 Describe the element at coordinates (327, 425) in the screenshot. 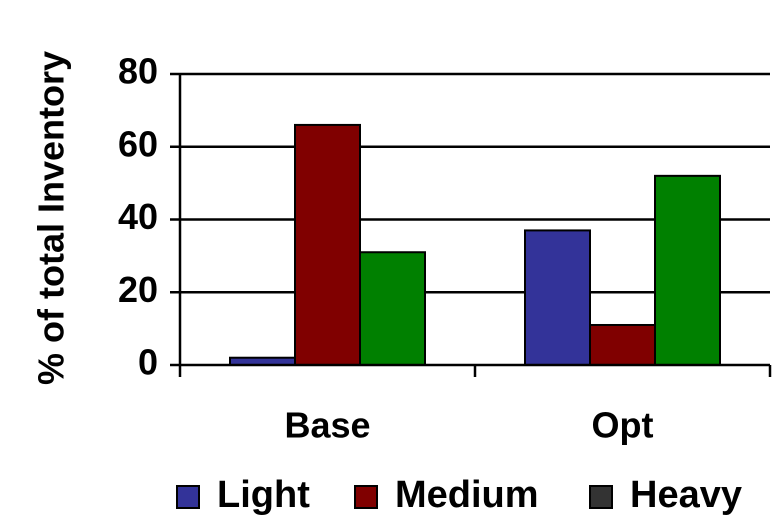

I see `x-category-label: Base` at that location.